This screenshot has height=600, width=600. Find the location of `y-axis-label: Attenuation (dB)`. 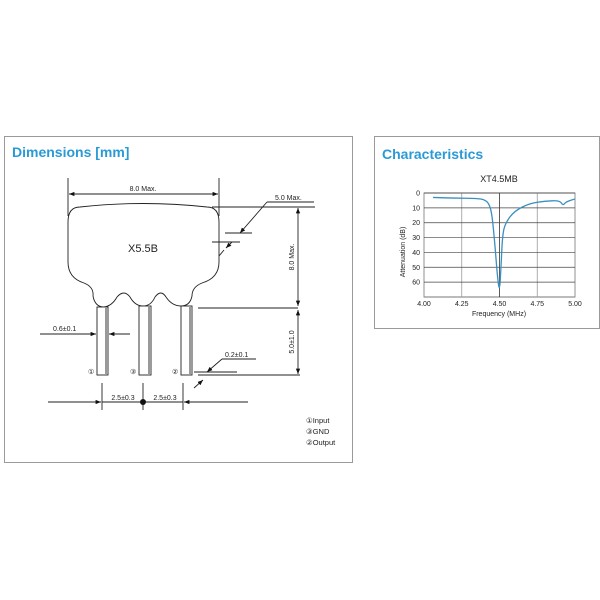

y-axis-label: Attenuation (dB) is located at coordinates (403, 252).